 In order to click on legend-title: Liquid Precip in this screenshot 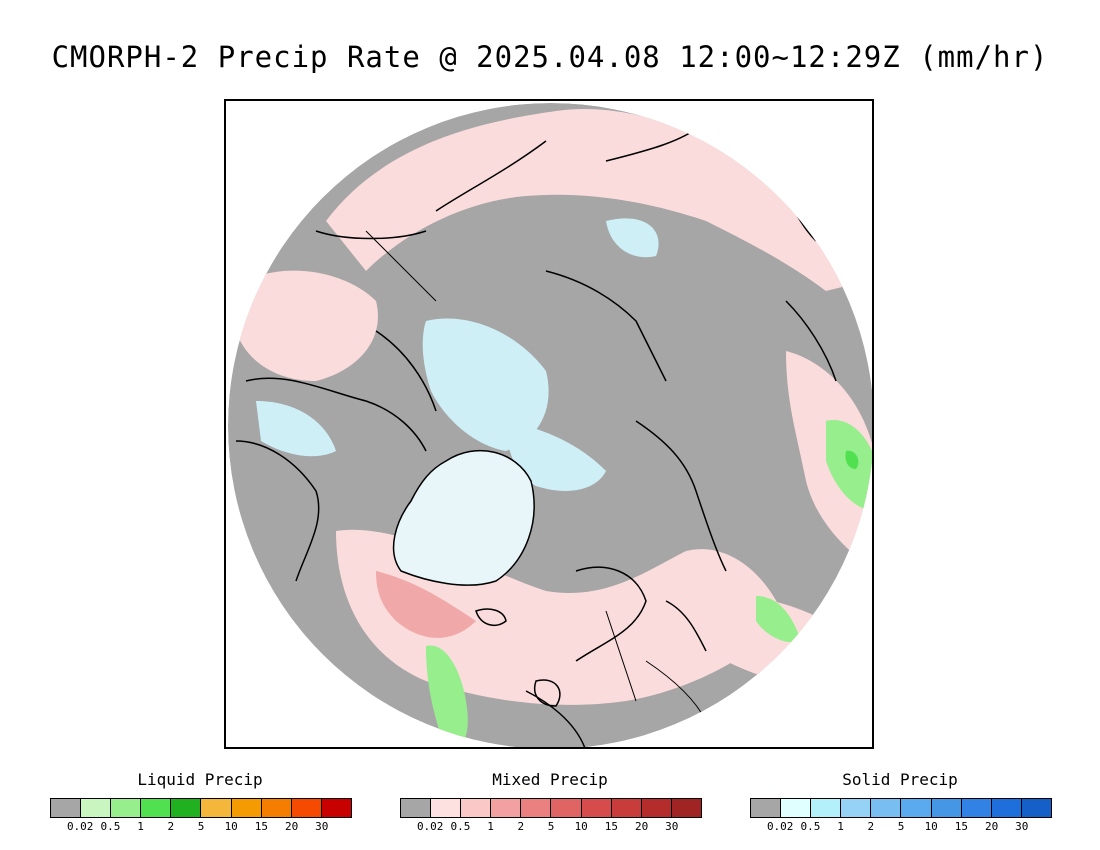, I will do `click(200, 779)`.